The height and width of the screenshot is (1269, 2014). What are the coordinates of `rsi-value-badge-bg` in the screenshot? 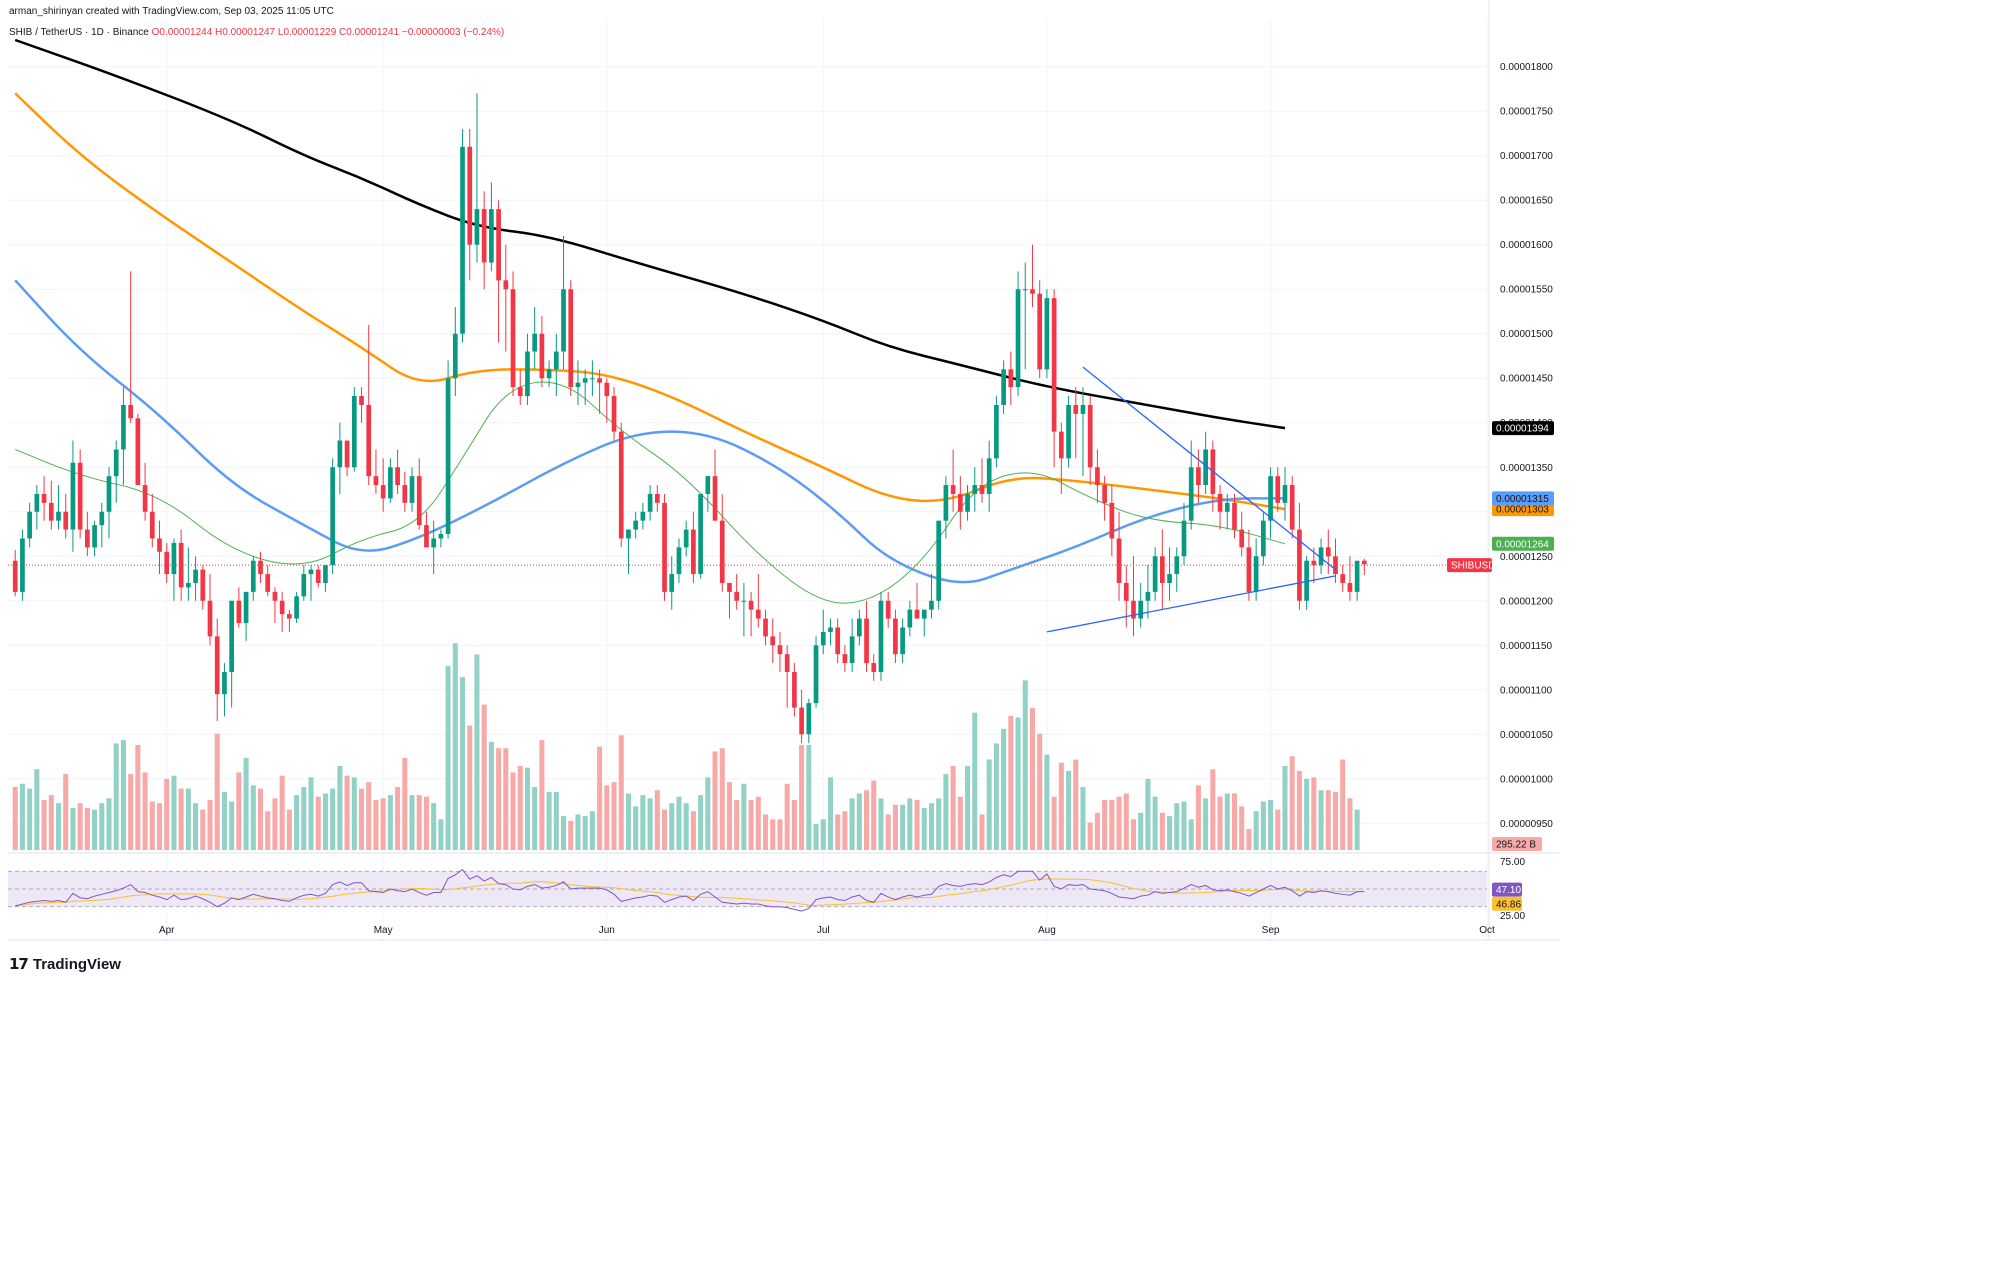 It's located at (1507, 889).